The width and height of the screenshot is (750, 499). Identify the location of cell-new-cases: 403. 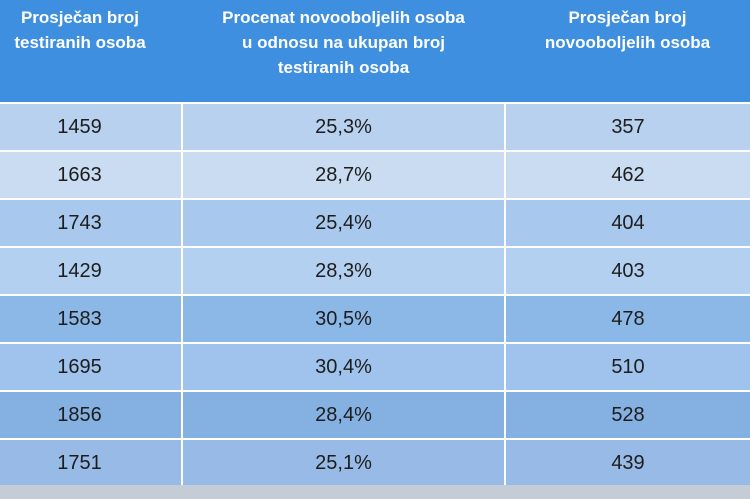
(627, 270).